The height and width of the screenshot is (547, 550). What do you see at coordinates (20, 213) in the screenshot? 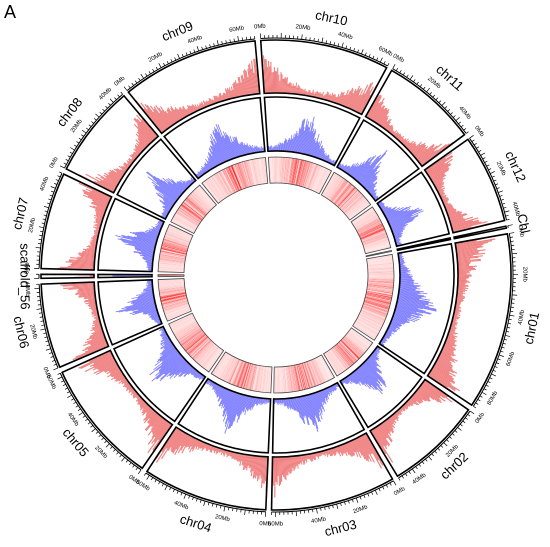
I see `chromosome-label: chr07` at bounding box center [20, 213].